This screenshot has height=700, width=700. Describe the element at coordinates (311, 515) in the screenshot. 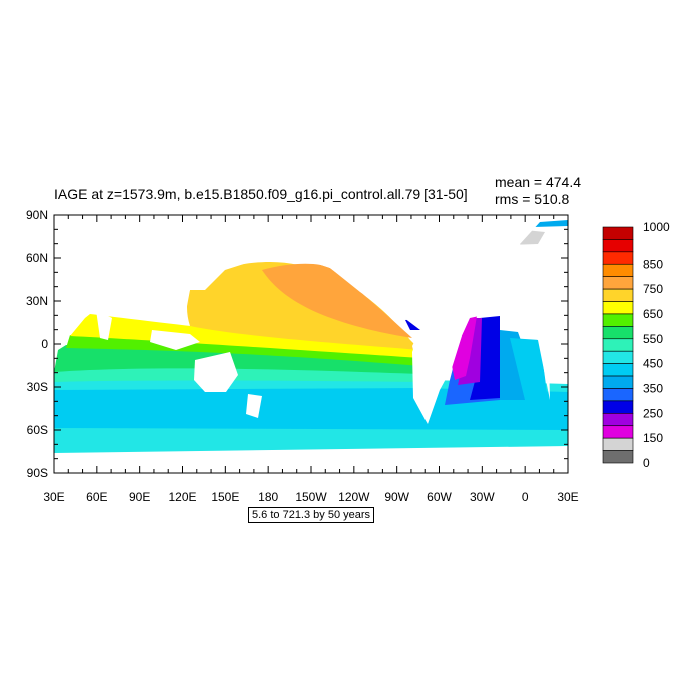

I see `contour-range-note: 5.6 to 721.3 by 50 years` at that location.